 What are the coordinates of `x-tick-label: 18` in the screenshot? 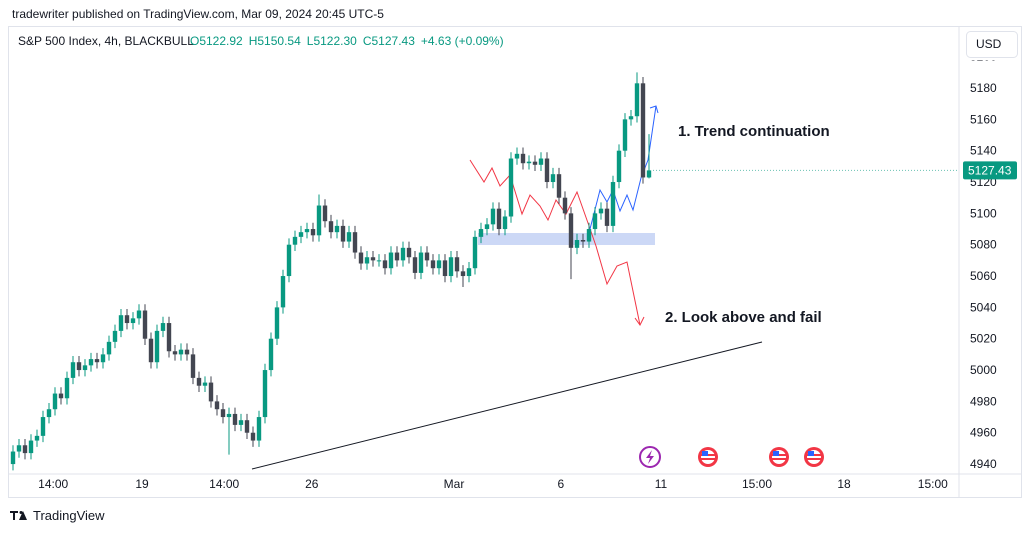 It's located at (844, 484).